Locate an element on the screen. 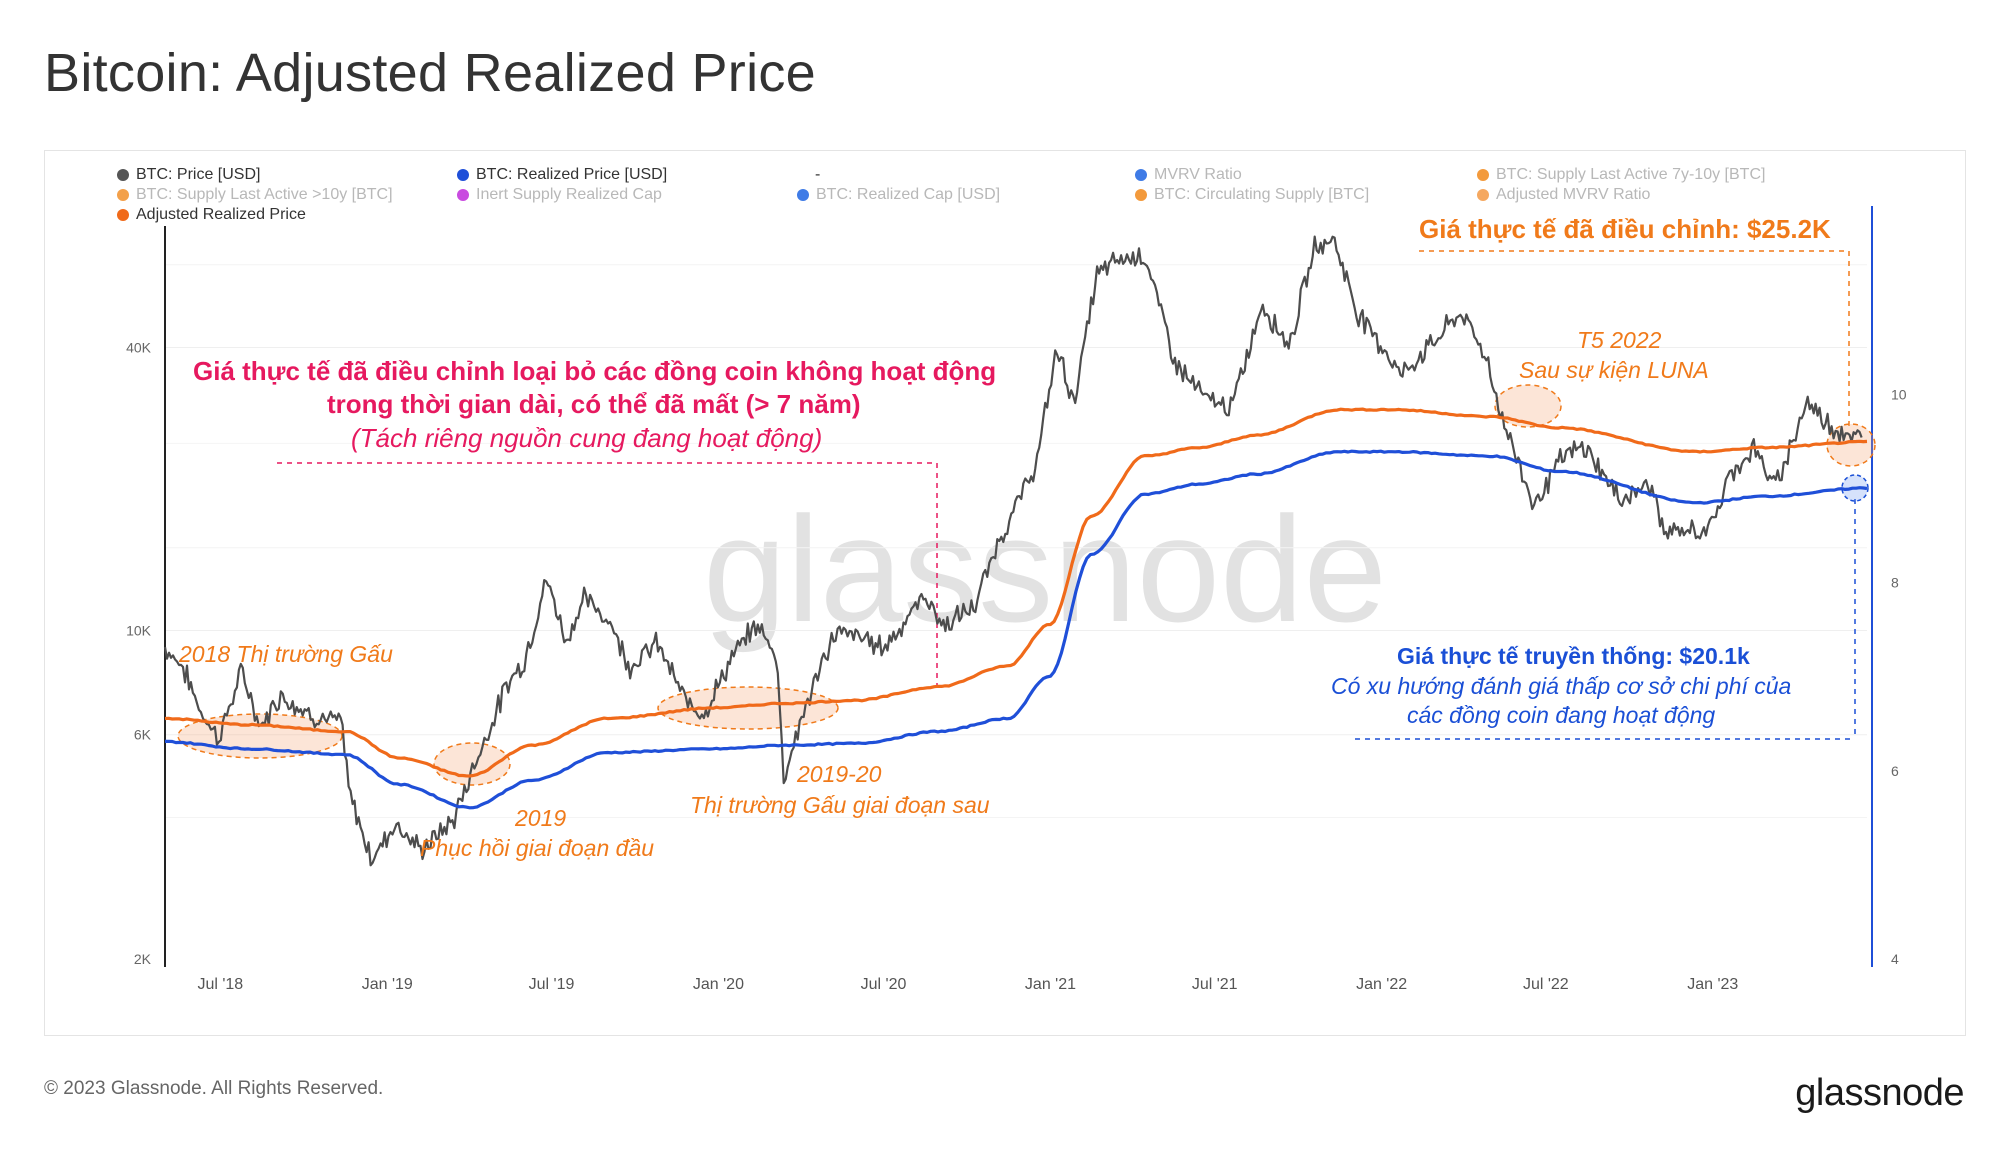  annotation-adjusted-value: Giá thực tế đã điều chỉnh: $25.2K is located at coordinates (1625, 229).